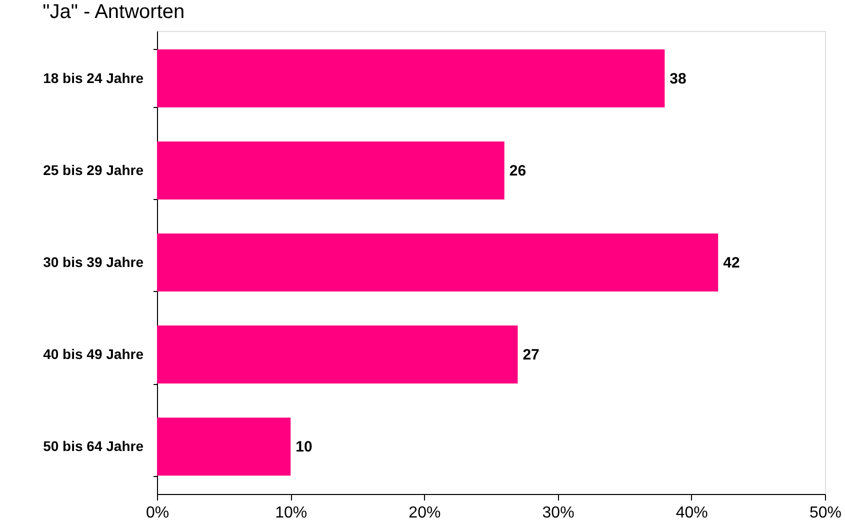 This screenshot has width=845, height=531. What do you see at coordinates (517, 171) in the screenshot?
I see `data-label: 26` at bounding box center [517, 171].